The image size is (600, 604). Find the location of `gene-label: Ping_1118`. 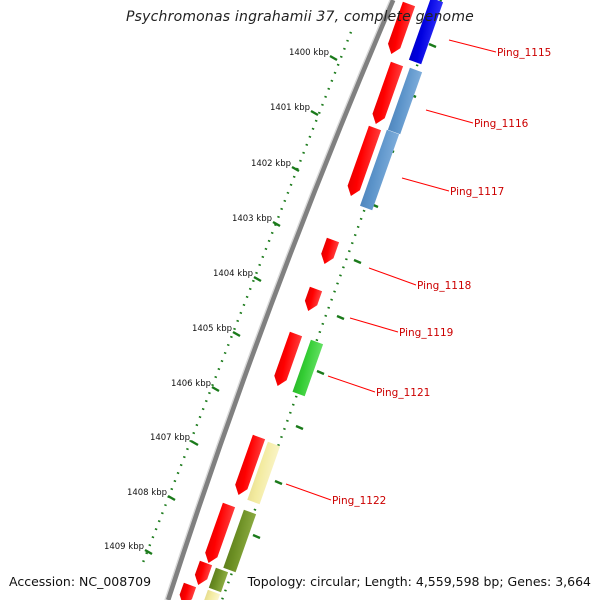

gene-label: Ping_1118 is located at coordinates (444, 286).